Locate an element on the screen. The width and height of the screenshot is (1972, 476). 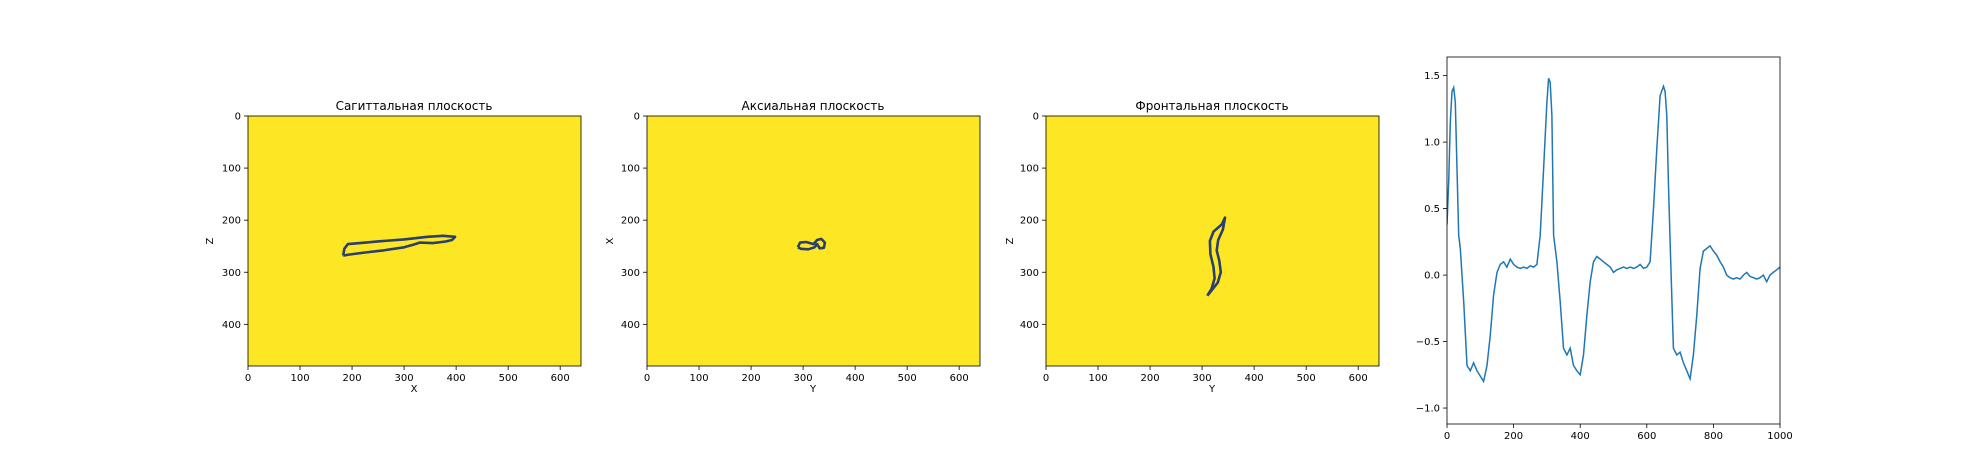
sagittal-xtick-label: 100 is located at coordinates (299, 378).